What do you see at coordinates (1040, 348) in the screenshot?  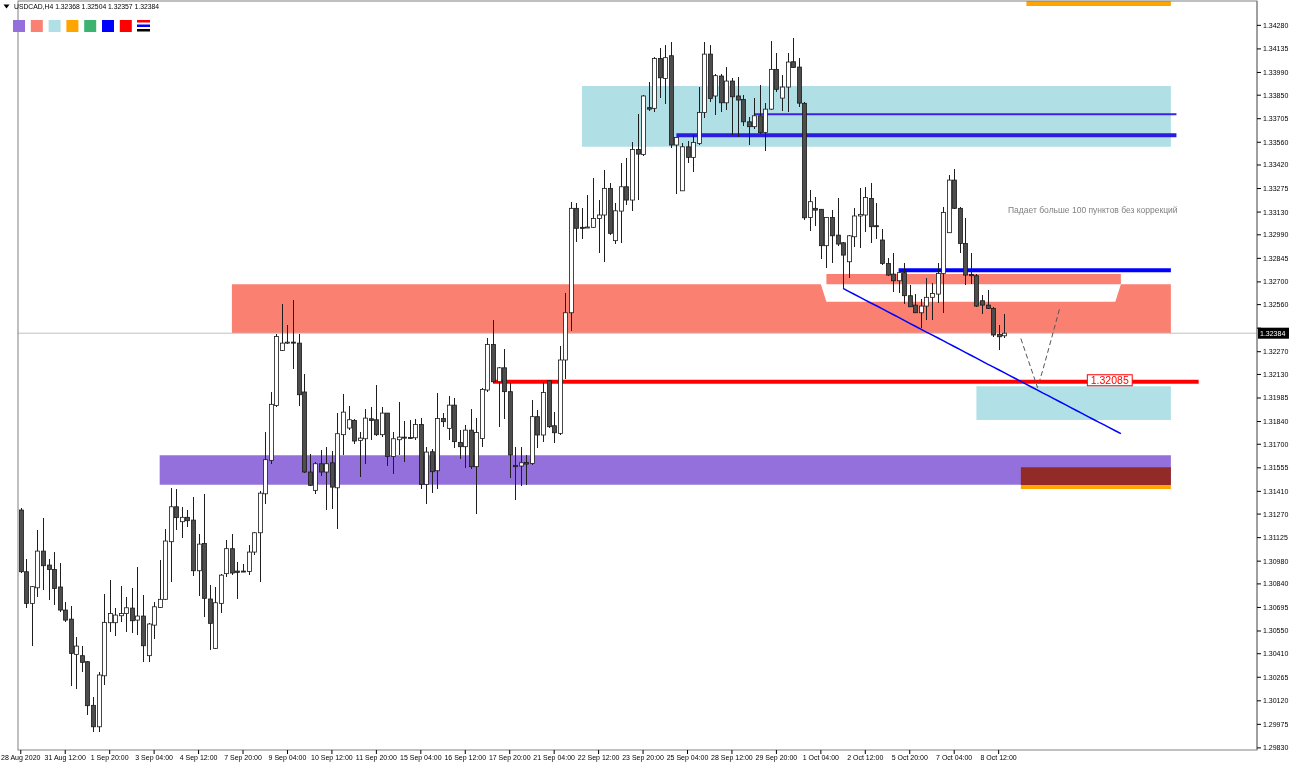 I see `line-series` at bounding box center [1040, 348].